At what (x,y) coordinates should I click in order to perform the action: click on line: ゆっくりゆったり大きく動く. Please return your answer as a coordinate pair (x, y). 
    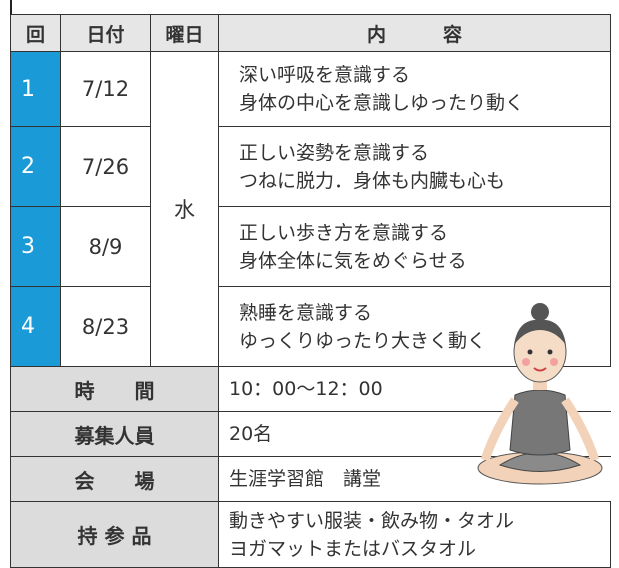
    Looking at the image, I should click on (363, 340).